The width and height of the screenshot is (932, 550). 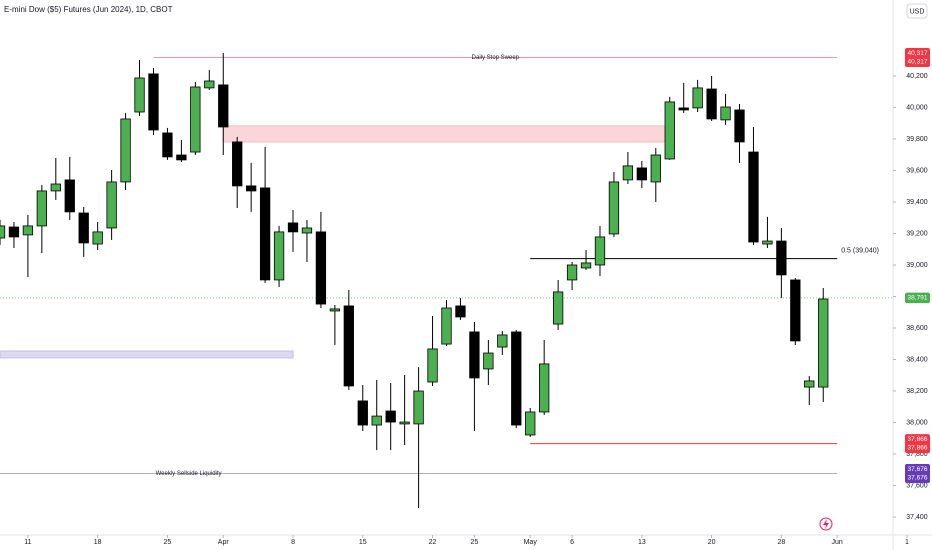 I want to click on y-tick-label: 39,200, so click(x=917, y=233).